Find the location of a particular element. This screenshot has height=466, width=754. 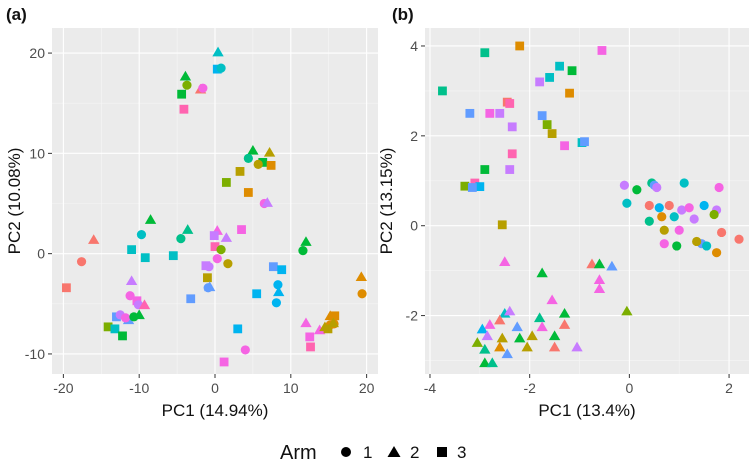

a-panel-tag: (a) is located at coordinates (16, 14).